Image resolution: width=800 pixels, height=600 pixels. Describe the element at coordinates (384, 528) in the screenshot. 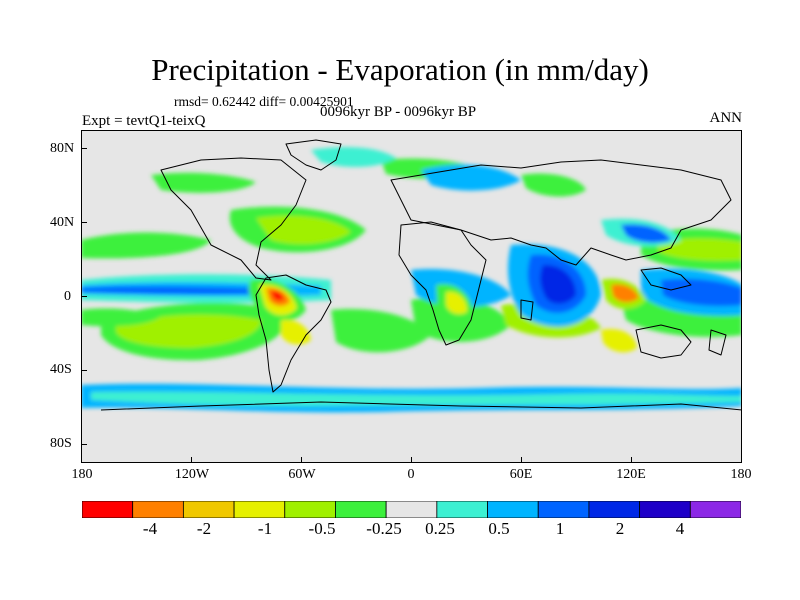

I see `colorbar-label-4: -0.25` at that location.